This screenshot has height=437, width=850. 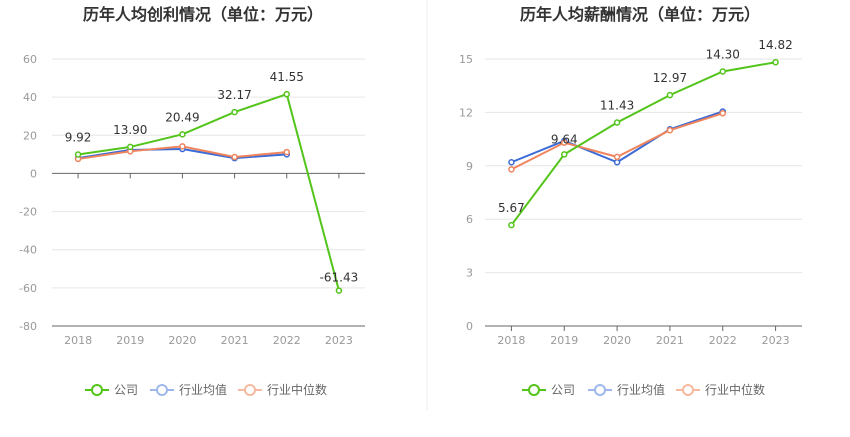 I want to click on chart1-series-line-company, so click(x=208, y=191).